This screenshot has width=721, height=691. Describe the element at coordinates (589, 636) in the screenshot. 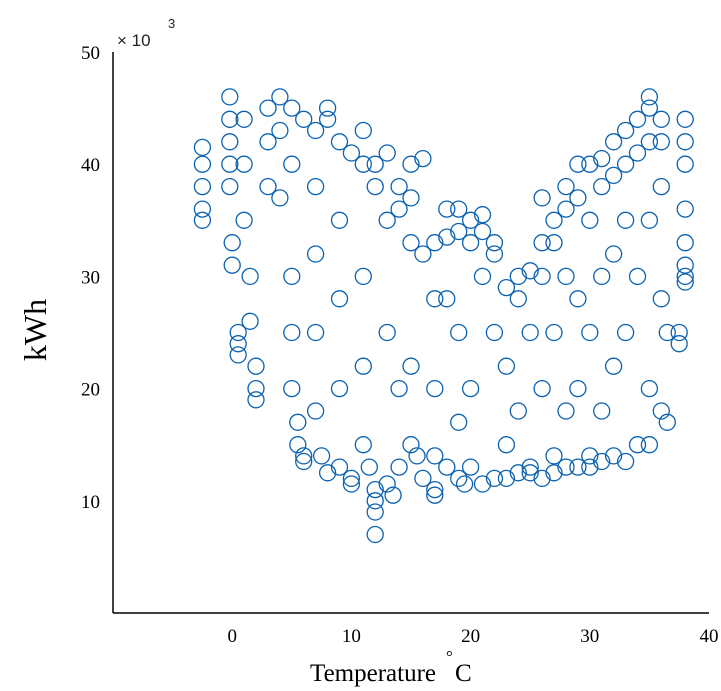

I see `x-tick-label: 30` at that location.